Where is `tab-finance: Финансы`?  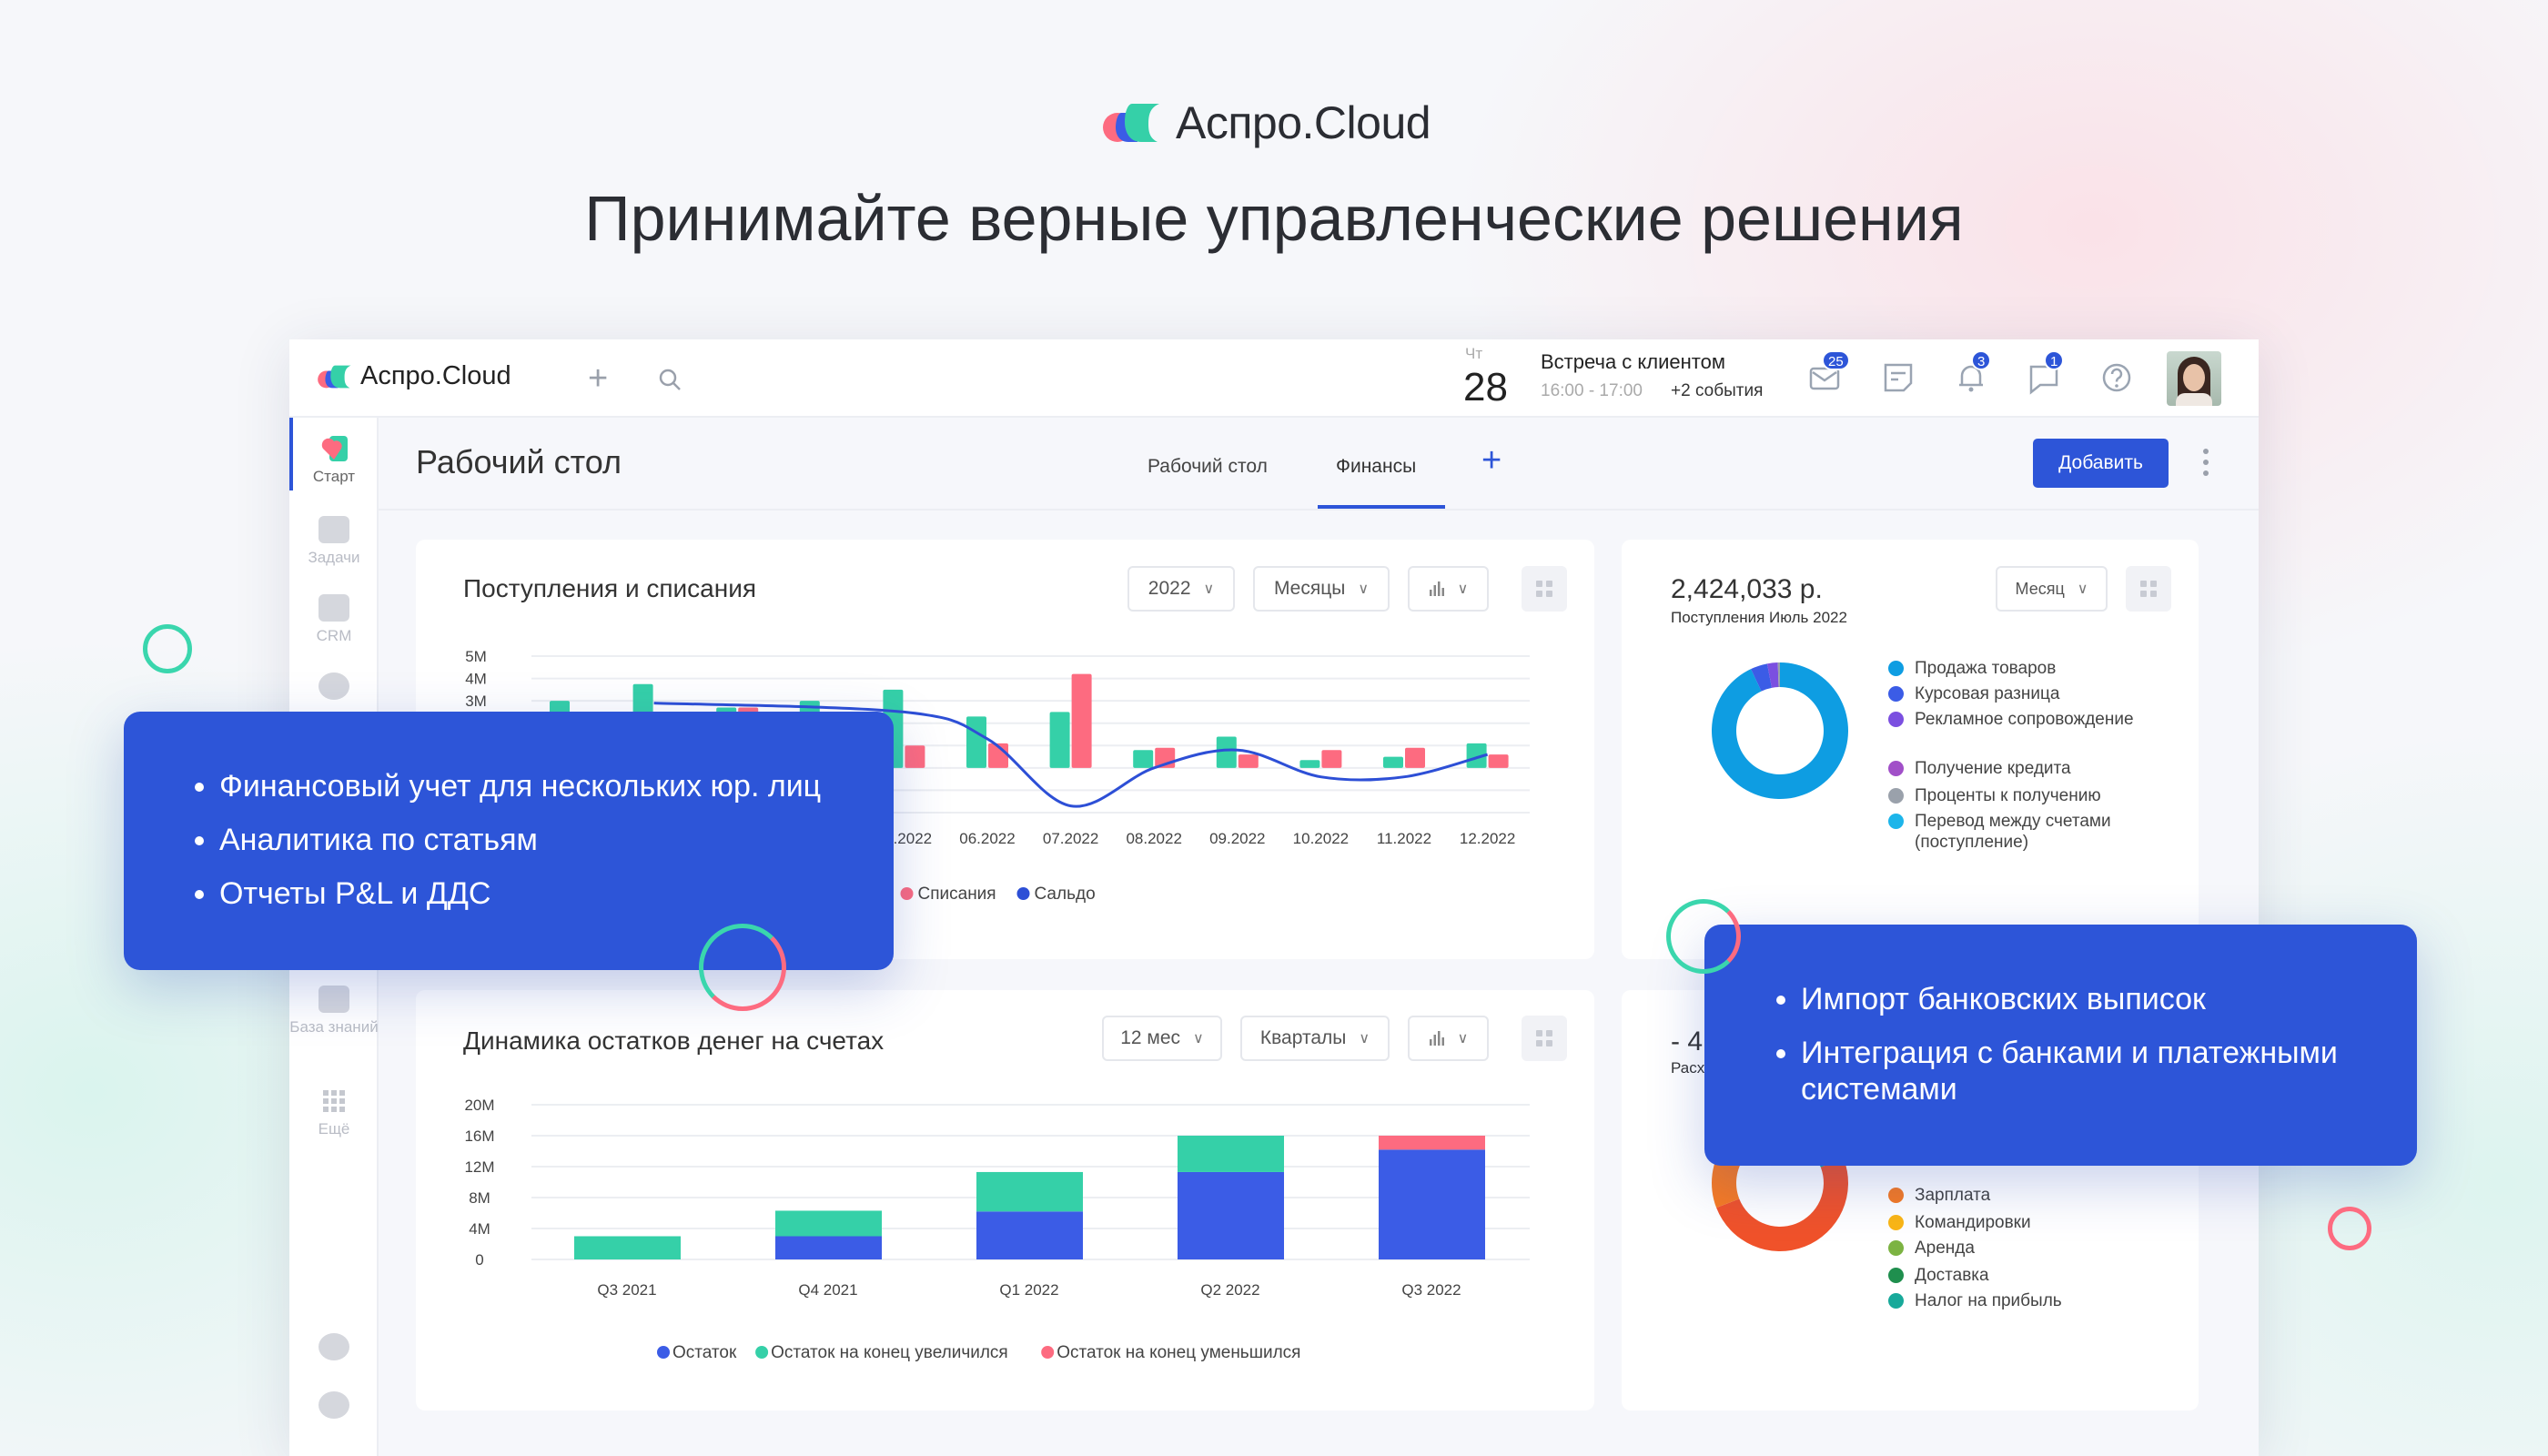 tab-finance: Финансы is located at coordinates (1376, 467).